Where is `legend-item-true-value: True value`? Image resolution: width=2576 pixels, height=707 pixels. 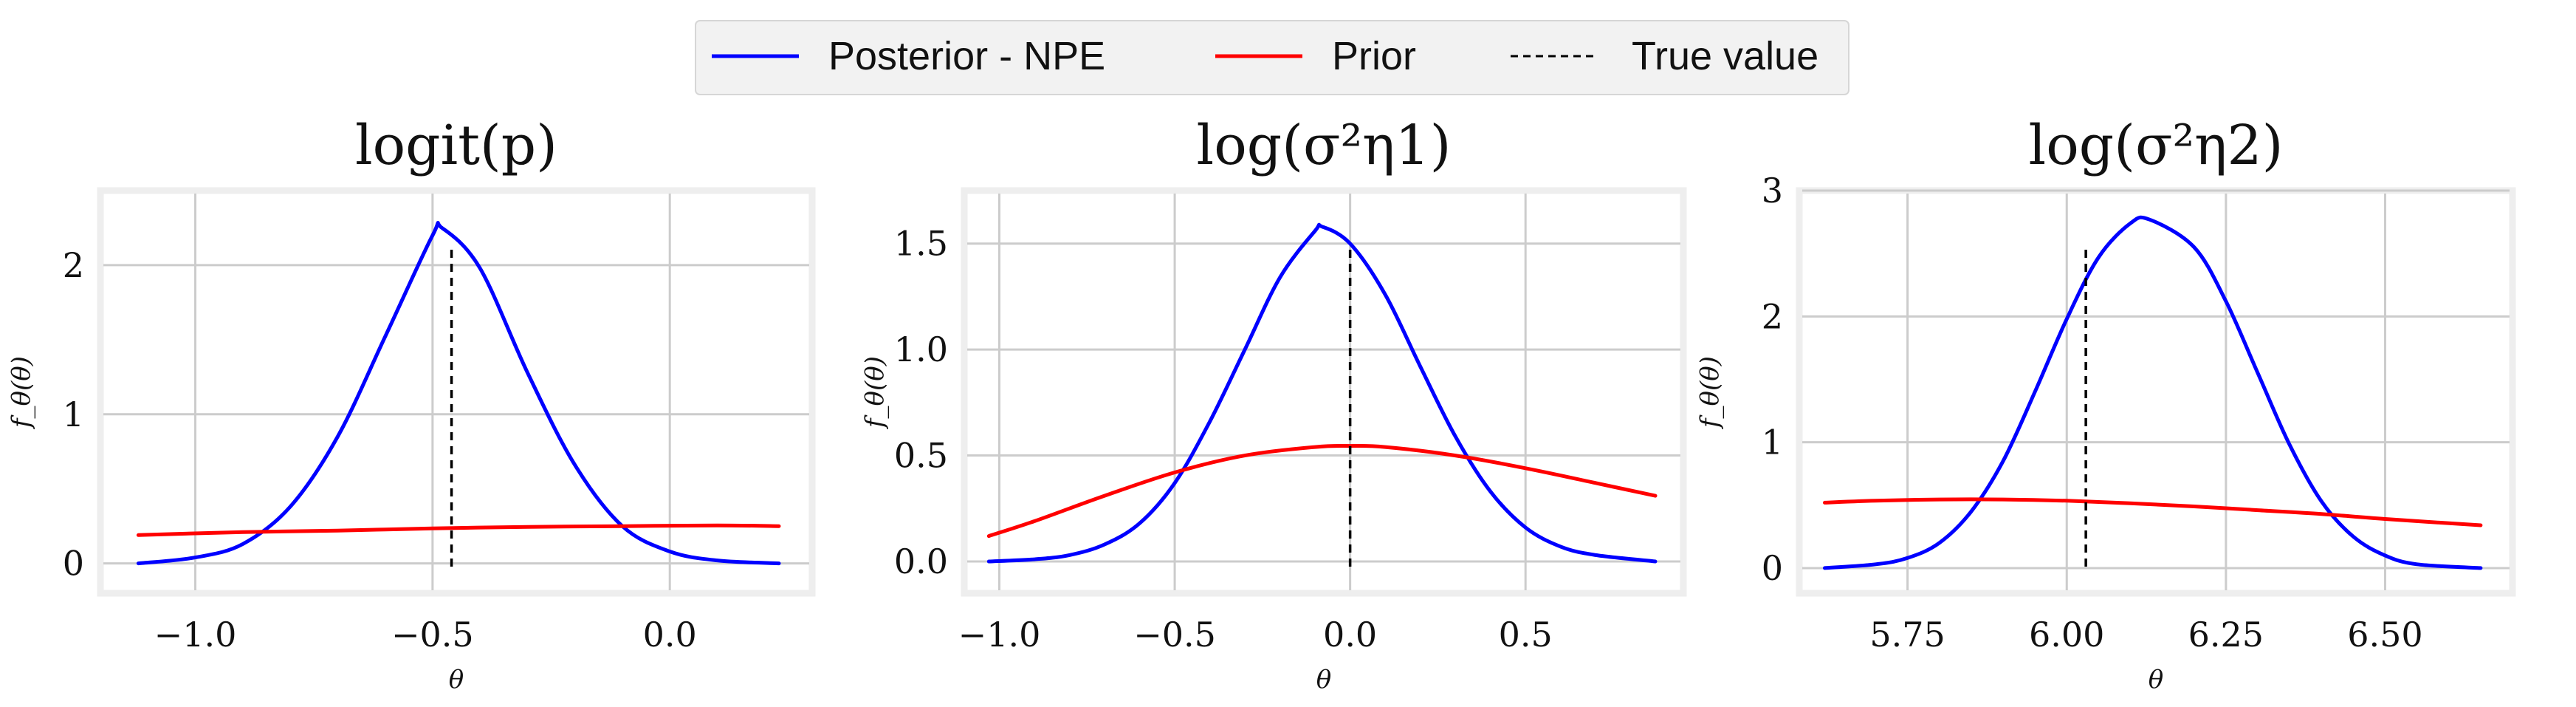 legend-item-true-value: True value is located at coordinates (1664, 56).